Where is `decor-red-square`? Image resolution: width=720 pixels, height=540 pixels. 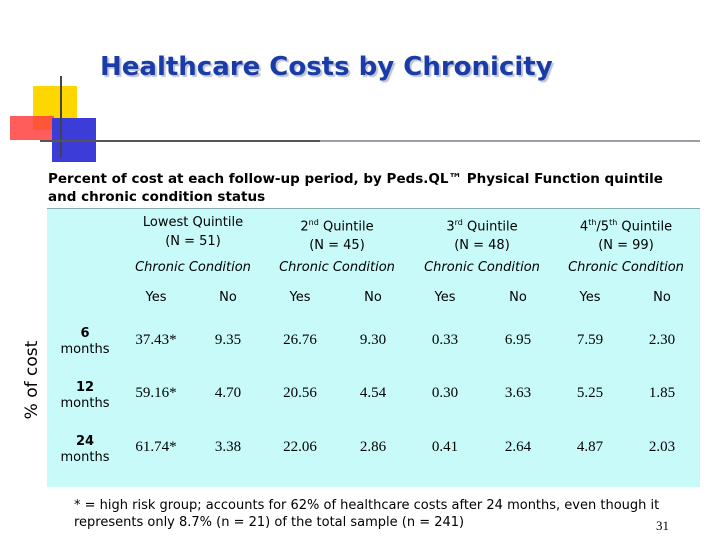 decor-red-square is located at coordinates (32, 128).